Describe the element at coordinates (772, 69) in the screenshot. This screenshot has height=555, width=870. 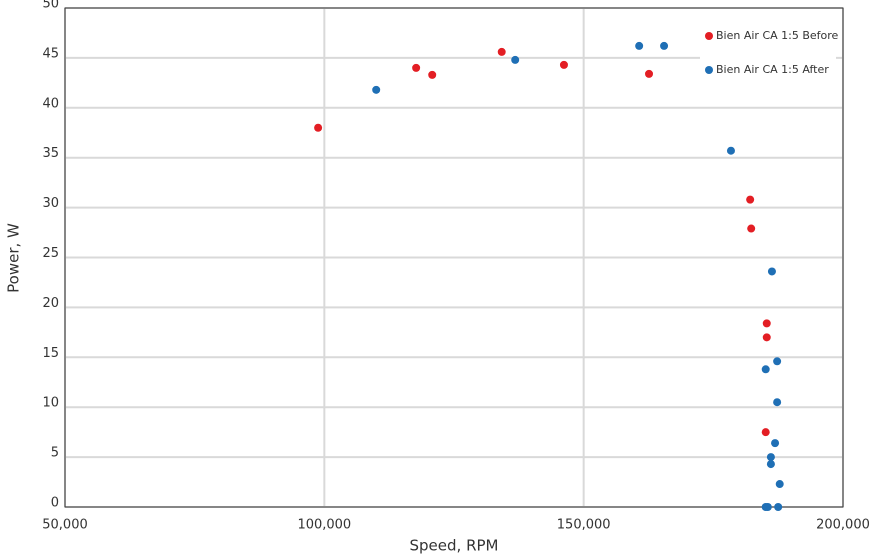
I see `legend-label: Bien Air CA 1:5 After` at that location.